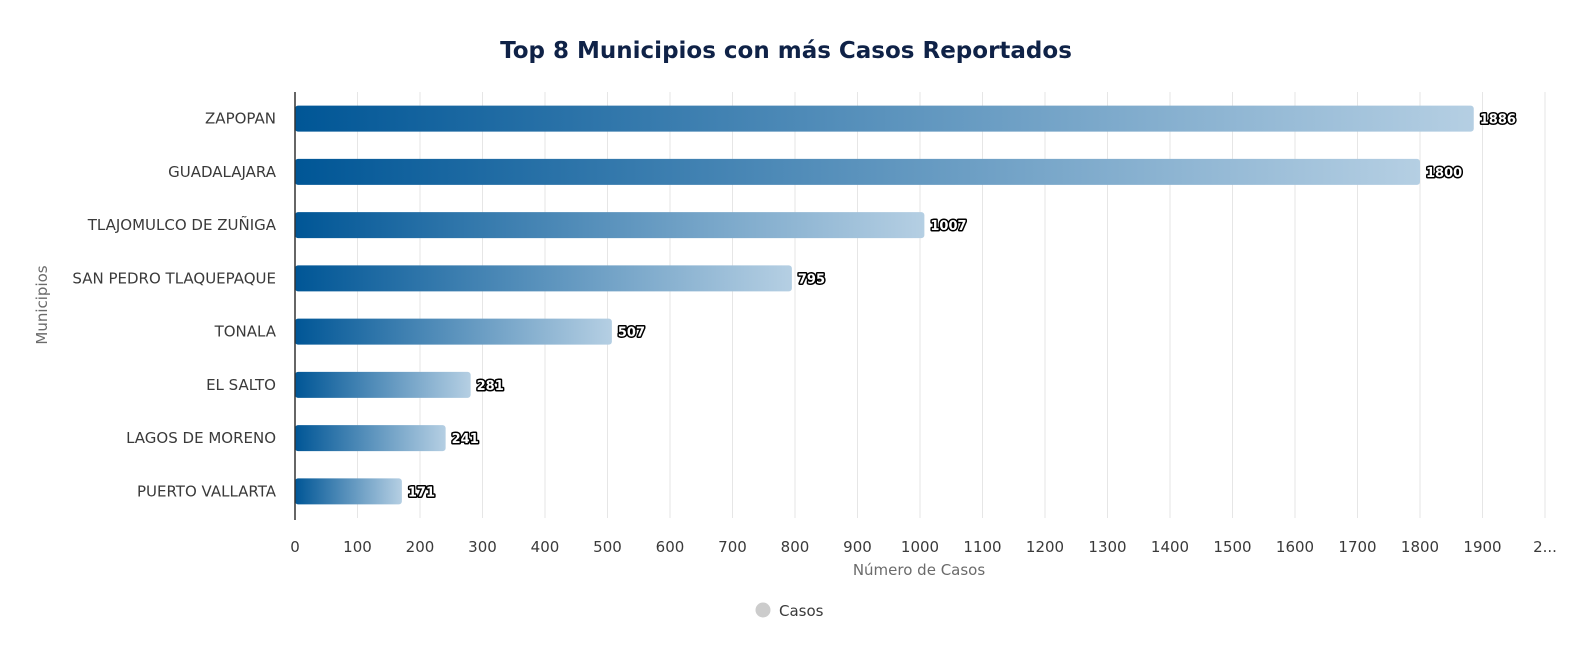 This screenshot has width=1581, height=672. What do you see at coordinates (222, 172) in the screenshot?
I see `category-label: GUADALAJARA` at bounding box center [222, 172].